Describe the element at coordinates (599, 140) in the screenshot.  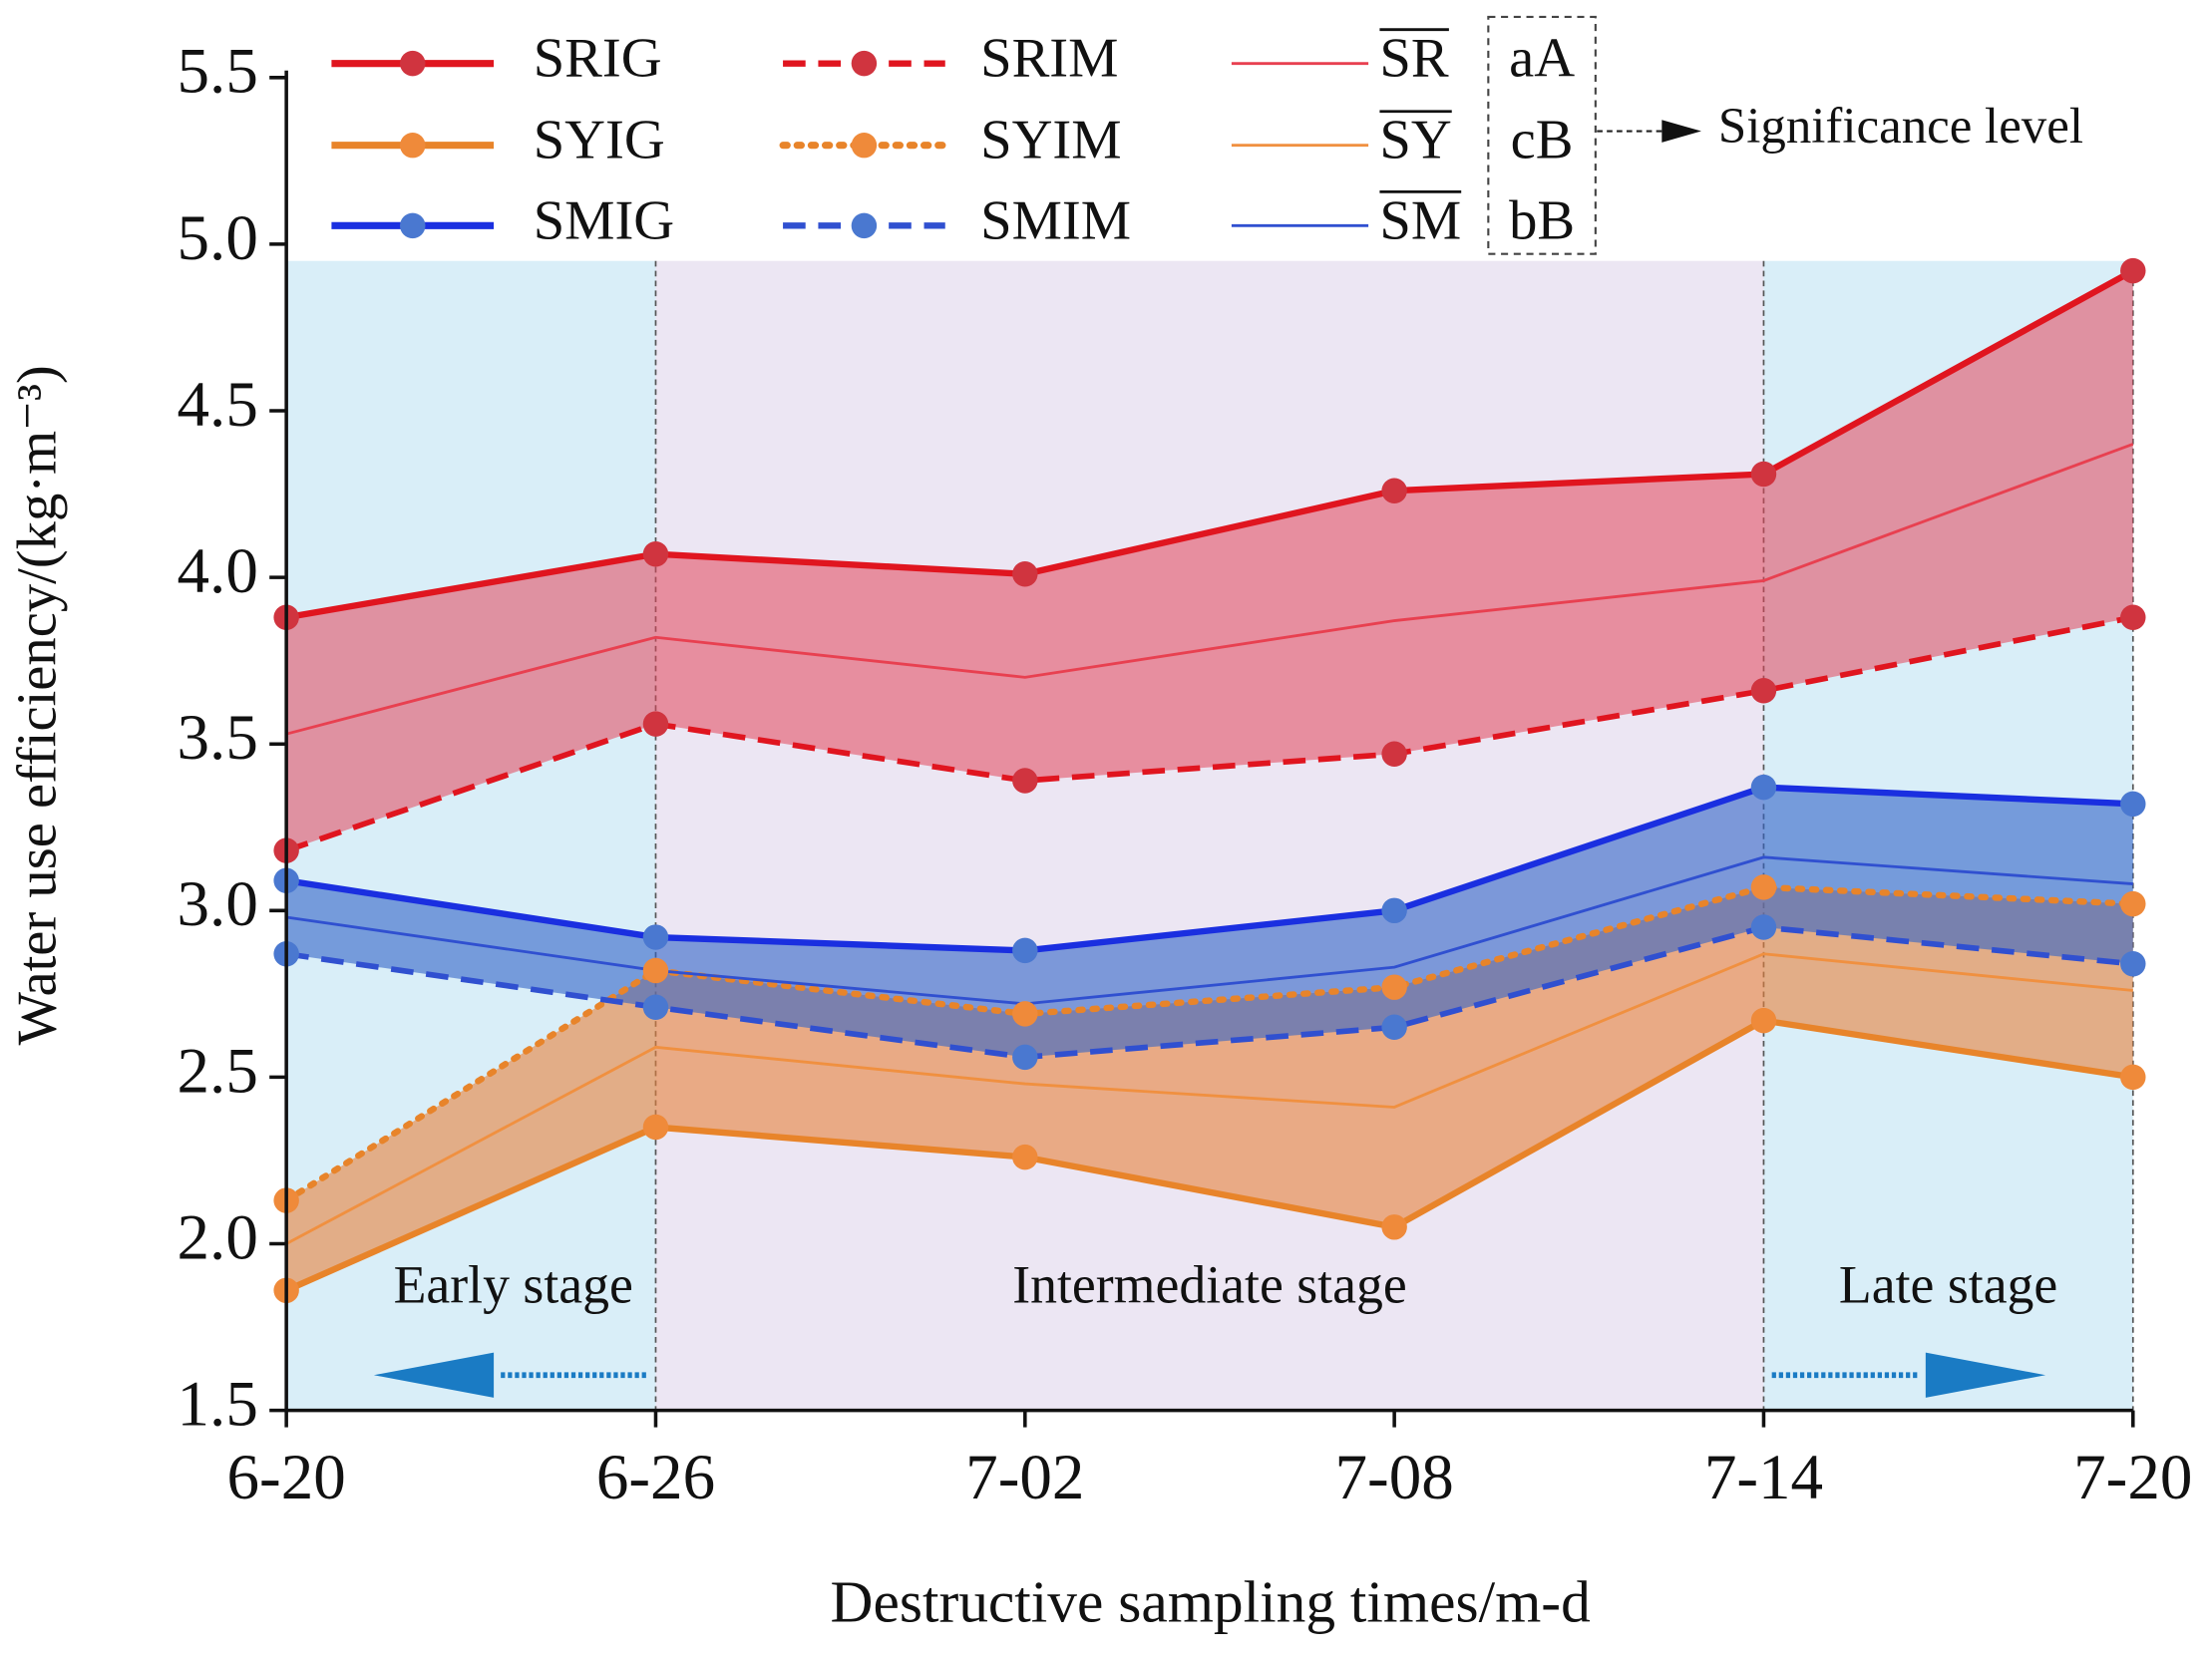
I see `legend-label: SYIG` at that location.